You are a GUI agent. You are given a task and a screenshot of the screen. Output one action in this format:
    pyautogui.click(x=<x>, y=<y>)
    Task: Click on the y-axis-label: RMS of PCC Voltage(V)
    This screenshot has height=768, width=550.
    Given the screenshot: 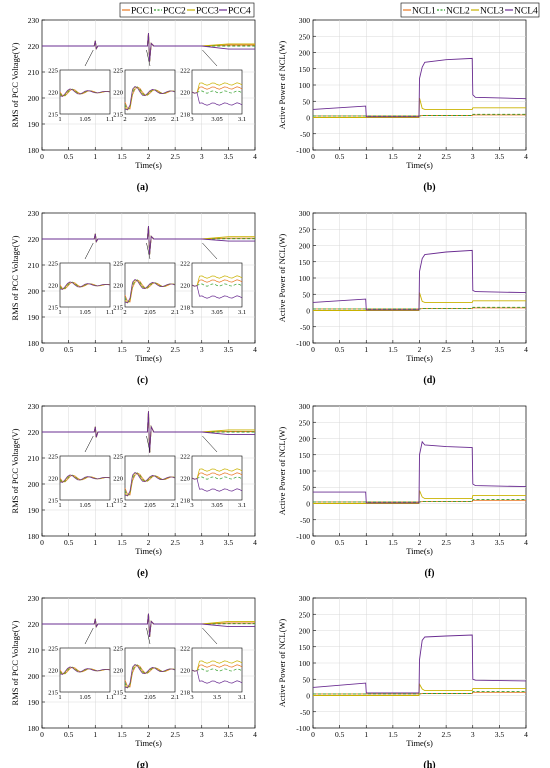 What is the action you would take?
    pyautogui.click(x=15, y=470)
    